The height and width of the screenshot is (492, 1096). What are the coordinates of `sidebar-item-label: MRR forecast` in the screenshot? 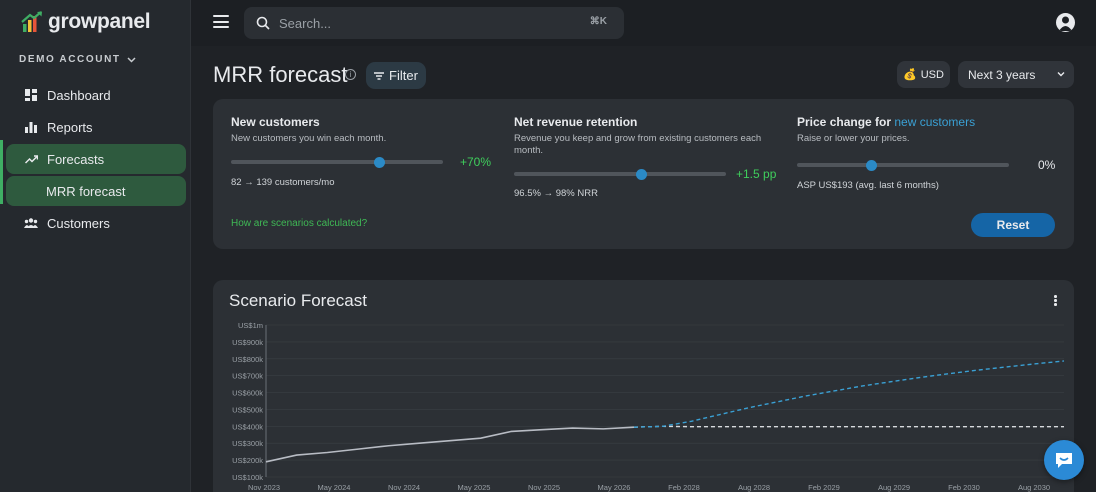 It's located at (86, 191).